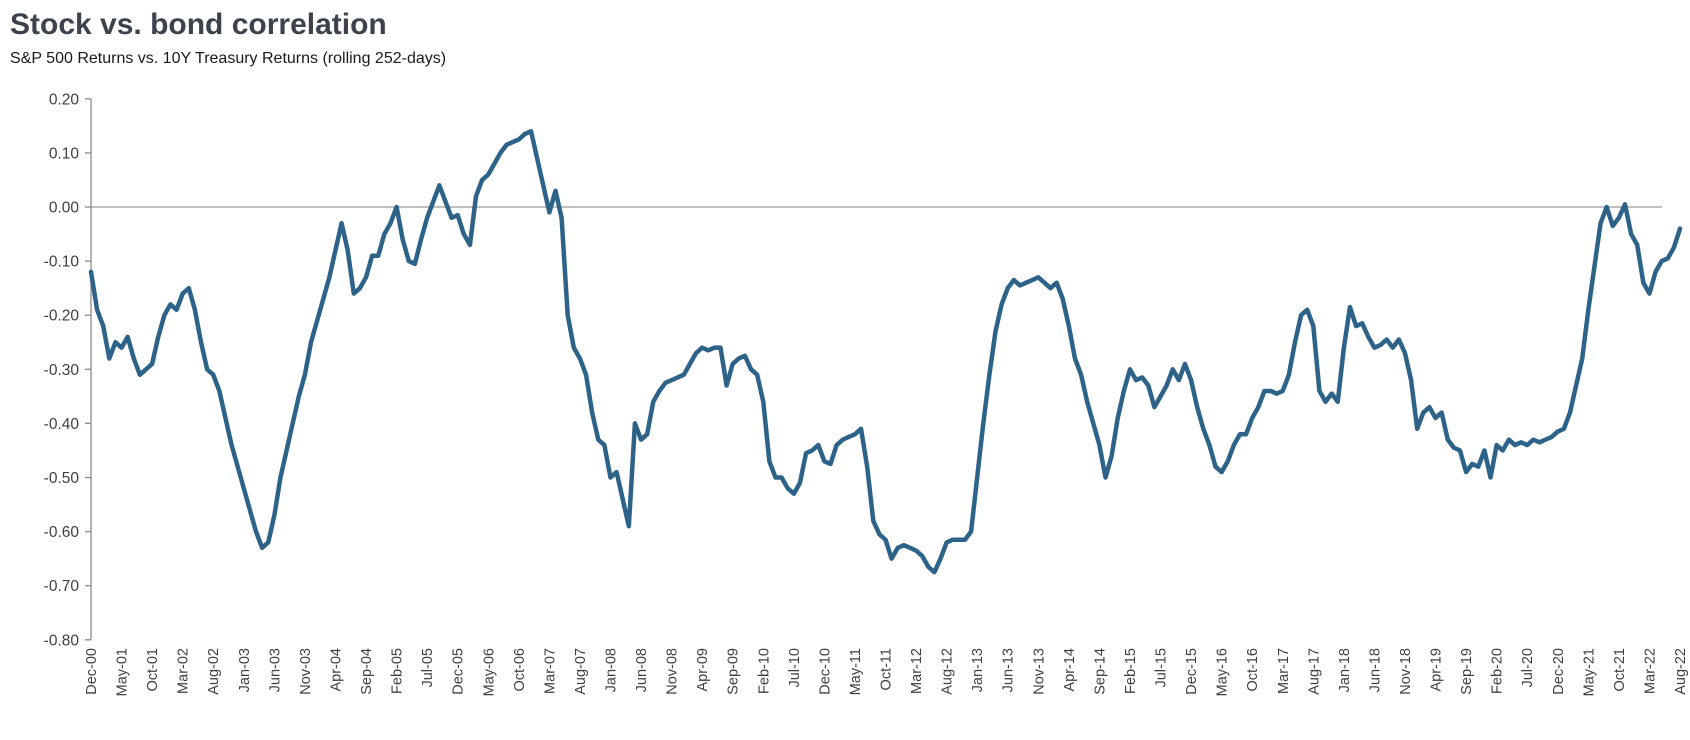 Image resolution: width=1690 pixels, height=740 pixels. I want to click on x-tick-label: Feb-05, so click(398, 671).